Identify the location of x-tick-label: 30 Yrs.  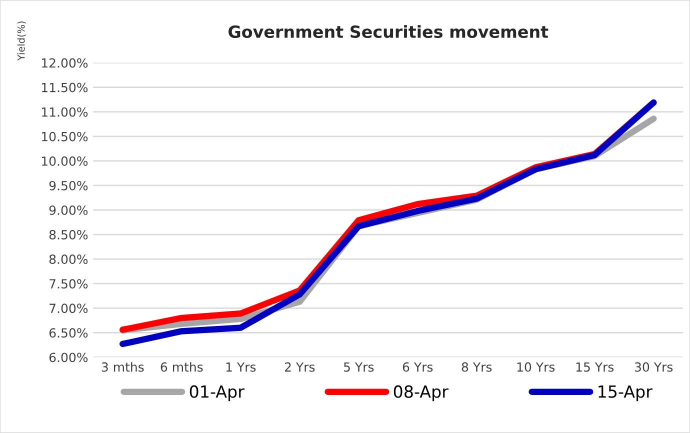
(653, 367).